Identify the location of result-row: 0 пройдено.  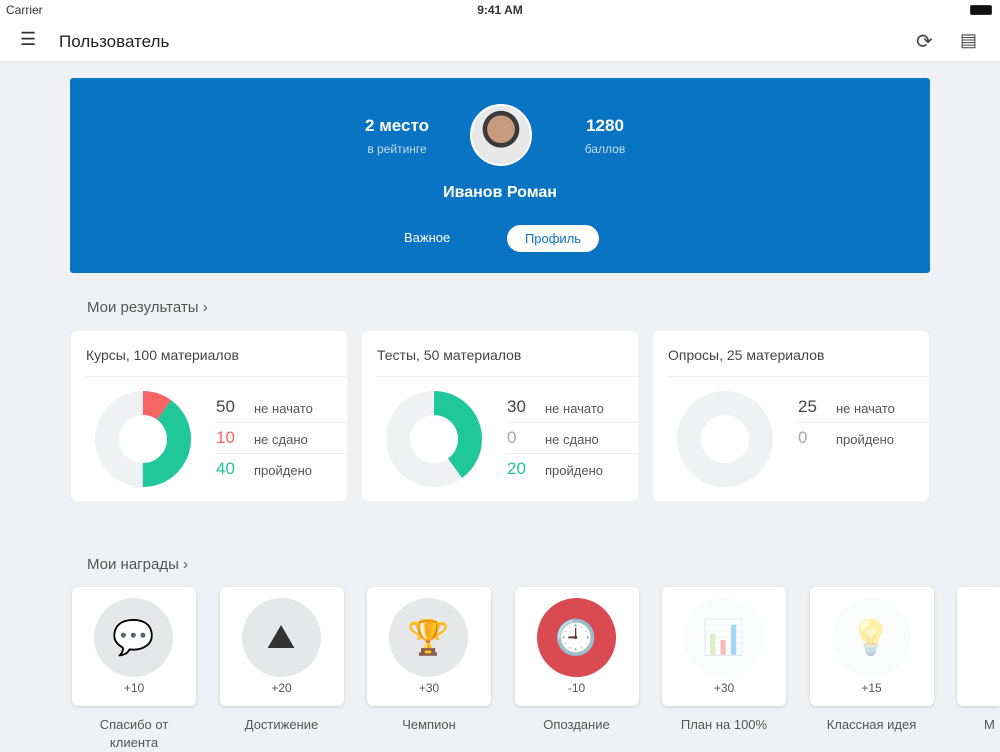
(863, 438).